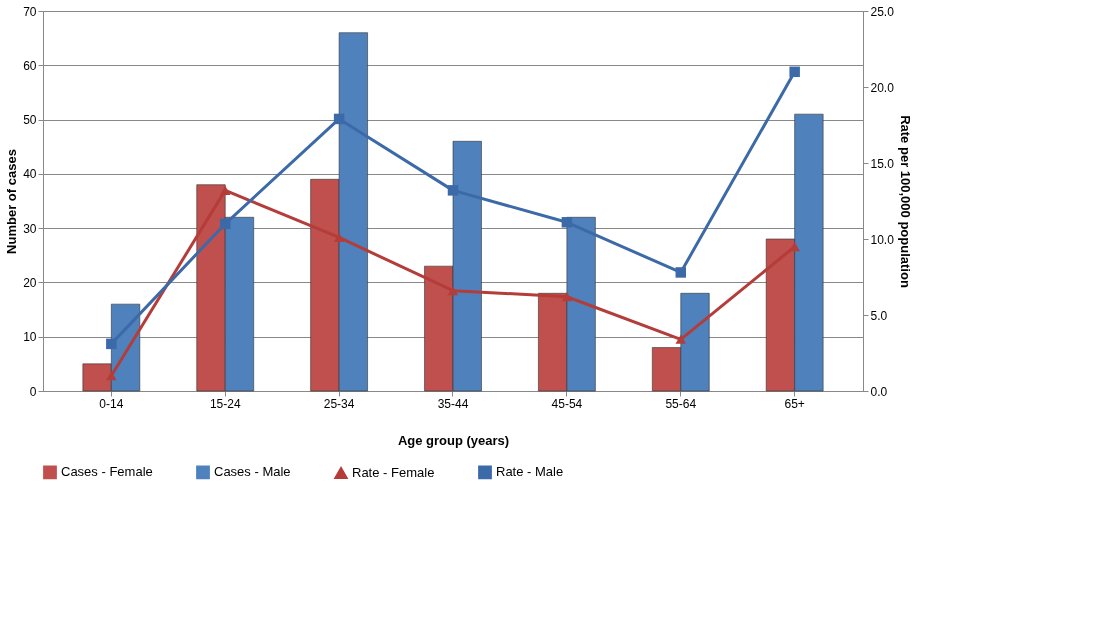  What do you see at coordinates (567, 403) in the screenshot?
I see `x-tick-label: 45-54` at bounding box center [567, 403].